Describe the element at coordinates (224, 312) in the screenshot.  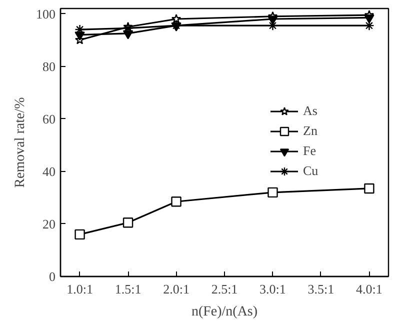
I see `x-axis-title: n(Fe)/n(As)` at that location.